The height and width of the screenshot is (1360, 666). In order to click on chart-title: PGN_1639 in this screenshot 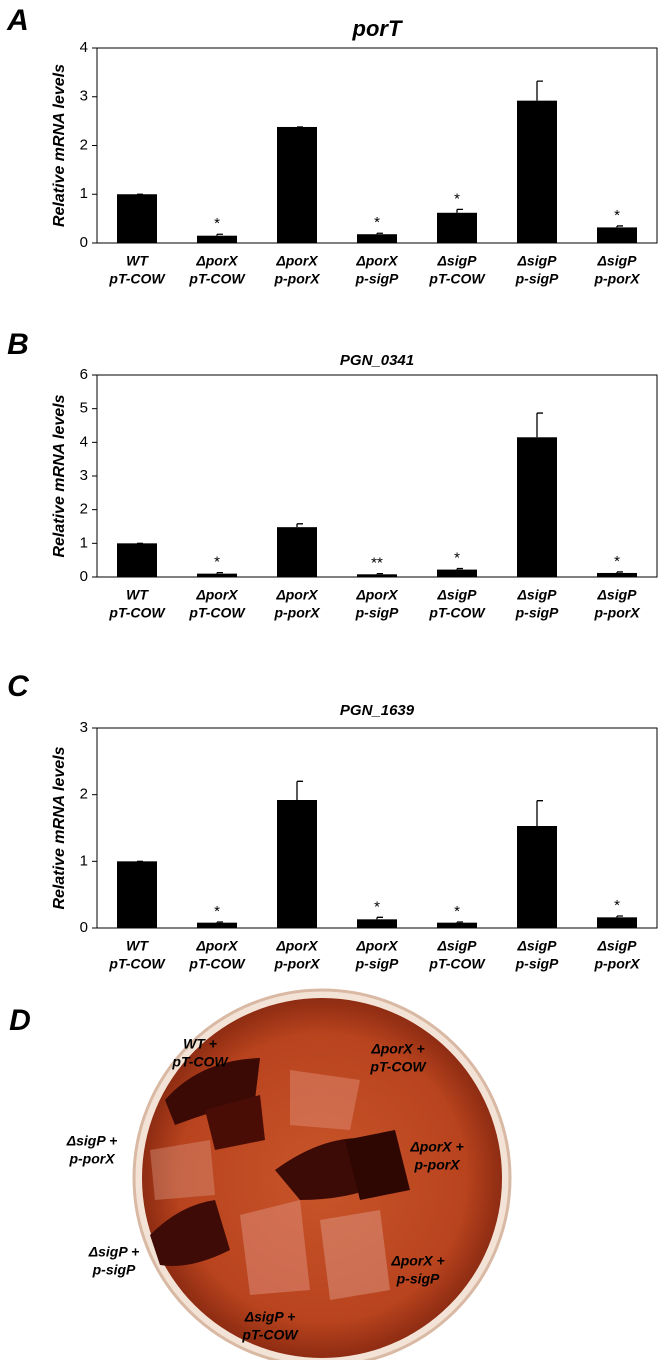, I will do `click(377, 710)`.